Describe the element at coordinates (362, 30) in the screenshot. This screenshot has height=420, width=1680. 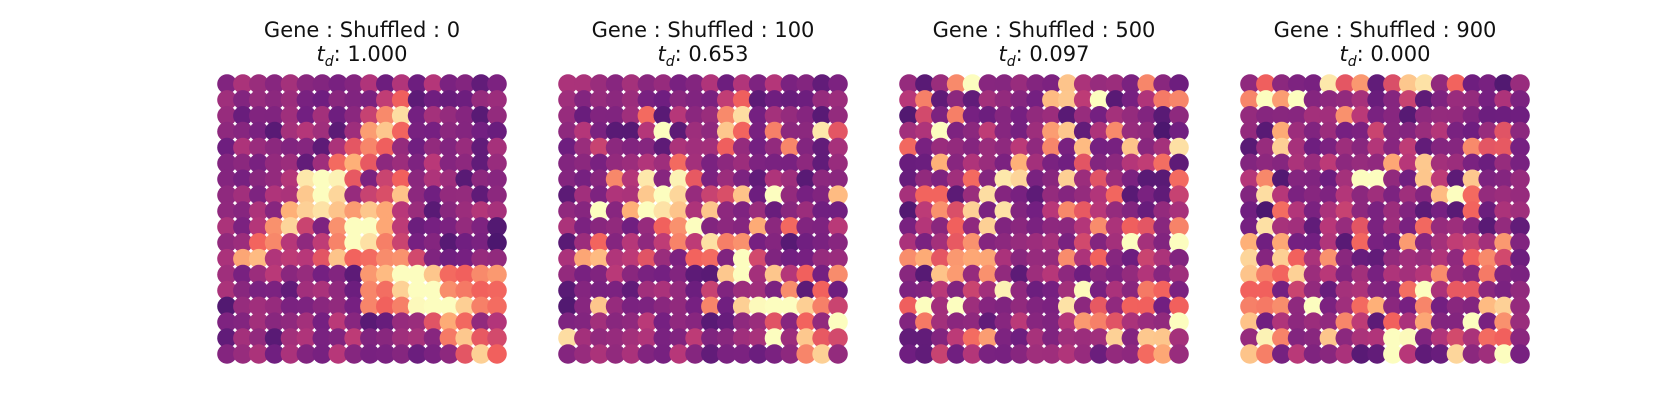
I see `panel-title: Gene : Shuffled : 0` at that location.